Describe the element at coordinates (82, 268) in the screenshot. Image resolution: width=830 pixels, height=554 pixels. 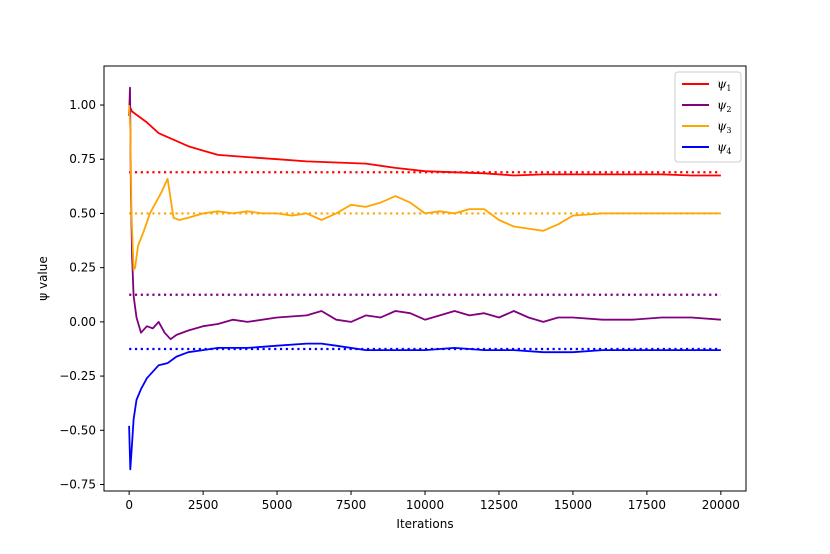
I see `y-tick-label: 0.25` at that location.